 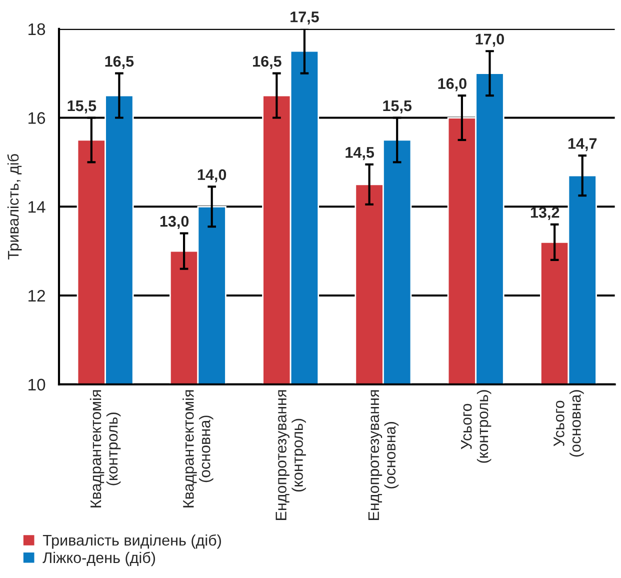 What do you see at coordinates (37, 118) in the screenshot?
I see `y-tick-label: 16` at bounding box center [37, 118].